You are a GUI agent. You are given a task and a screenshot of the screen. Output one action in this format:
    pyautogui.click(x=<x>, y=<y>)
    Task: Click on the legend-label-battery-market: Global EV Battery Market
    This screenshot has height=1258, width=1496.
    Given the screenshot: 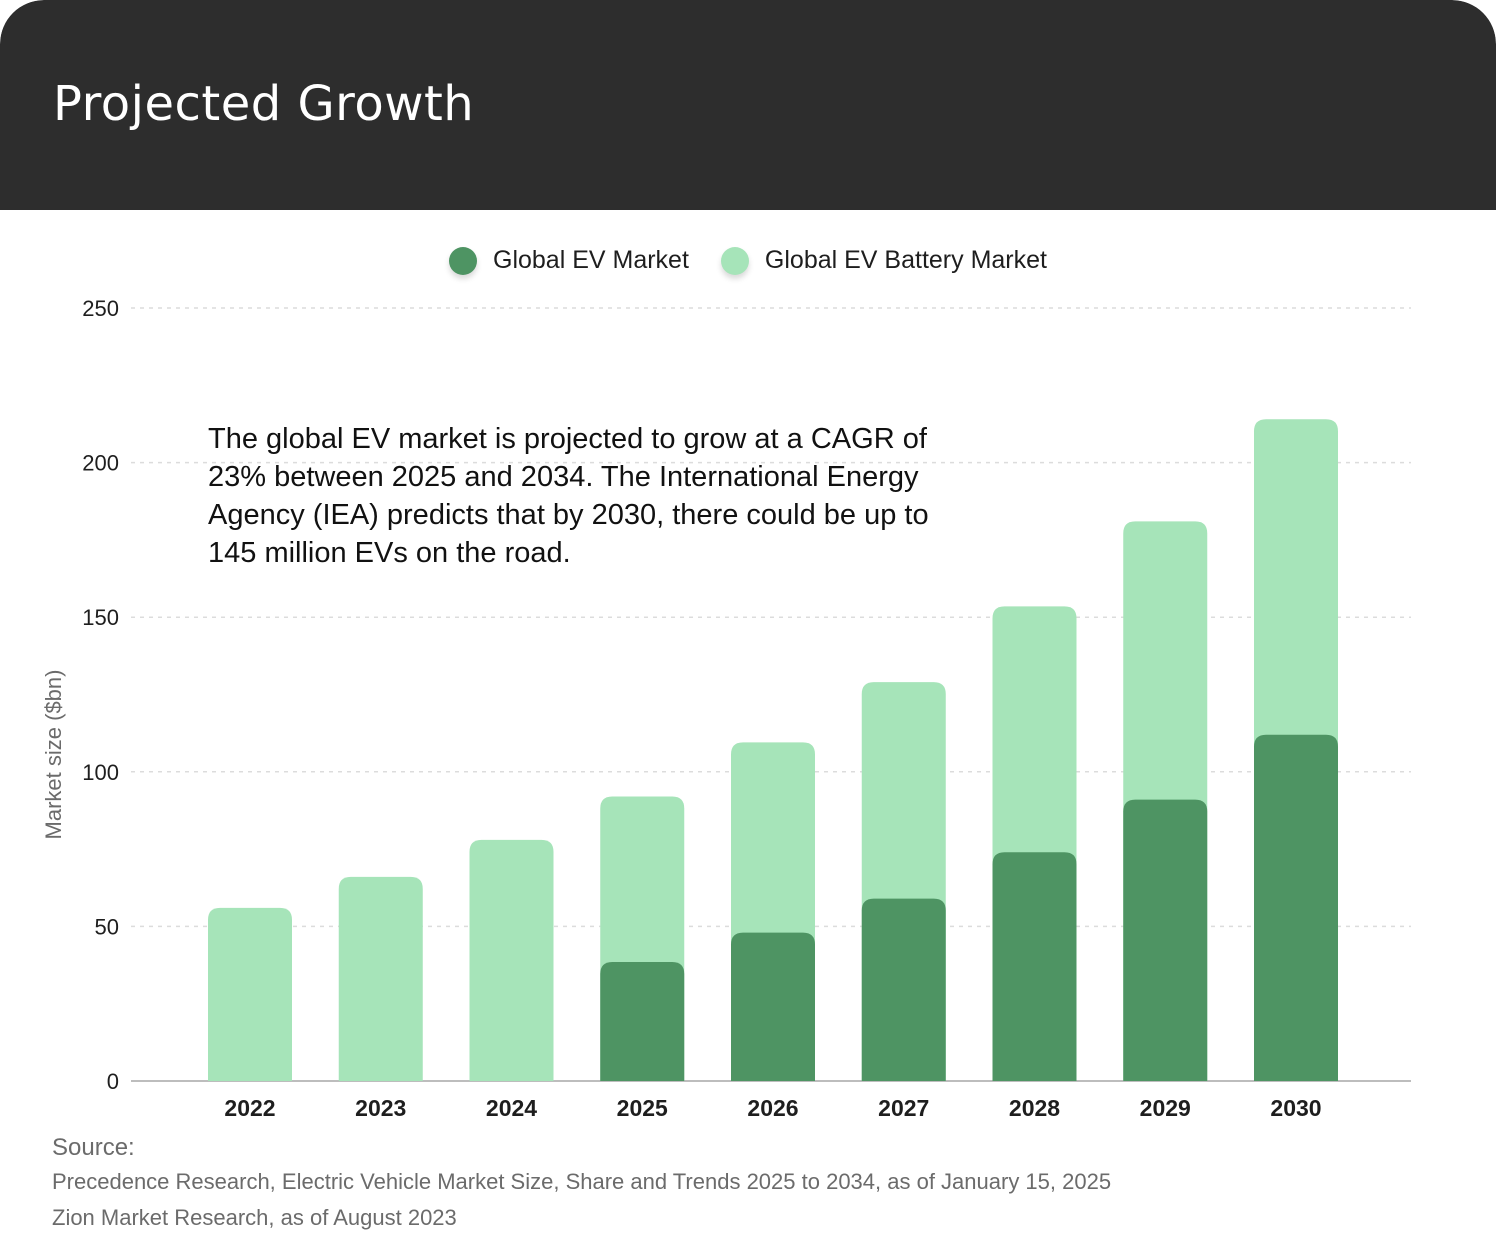 What is the action you would take?
    pyautogui.click(x=905, y=260)
    